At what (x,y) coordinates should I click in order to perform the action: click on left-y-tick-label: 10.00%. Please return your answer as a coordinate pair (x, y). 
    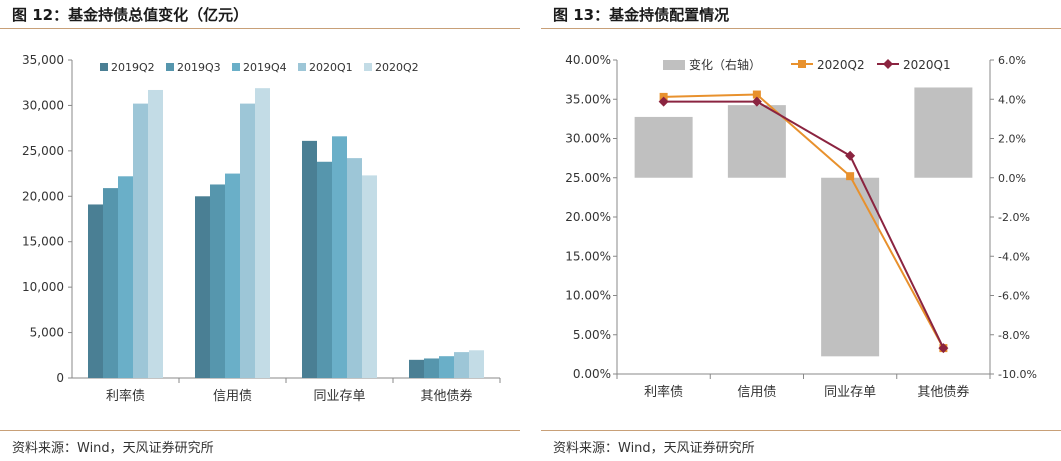
    Looking at the image, I should click on (588, 296).